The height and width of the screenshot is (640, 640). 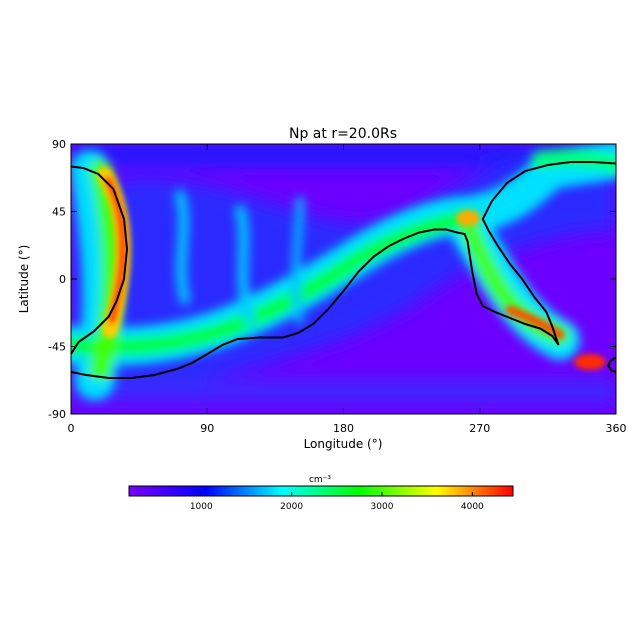 I want to click on colorbar-unit-label: cm⁻³, so click(x=320, y=480).